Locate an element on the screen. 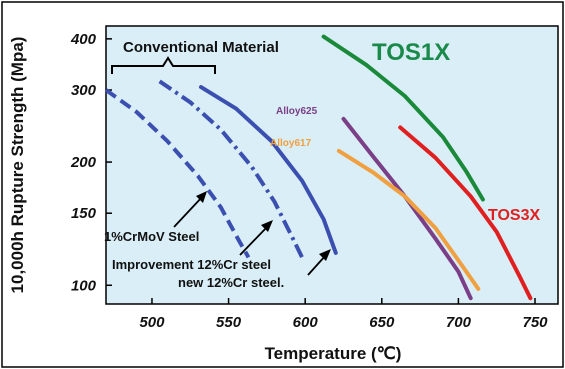  series-line-1-crmov-steel is located at coordinates (177, 173).